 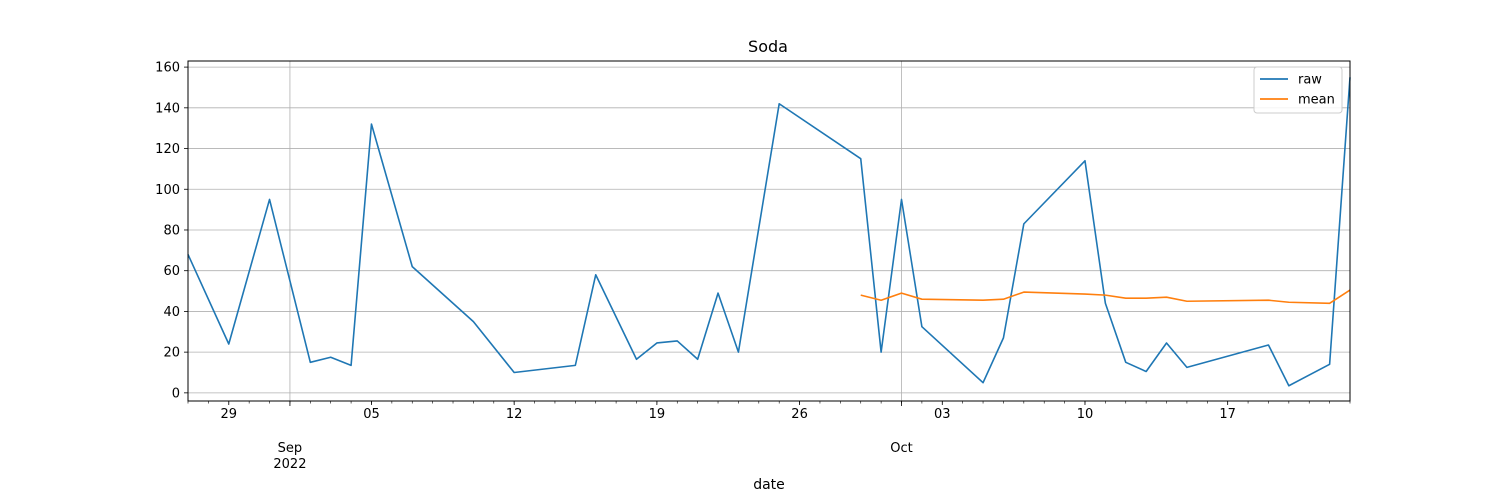 What do you see at coordinates (768, 46) in the screenshot?
I see `chart-title: Soda` at bounding box center [768, 46].